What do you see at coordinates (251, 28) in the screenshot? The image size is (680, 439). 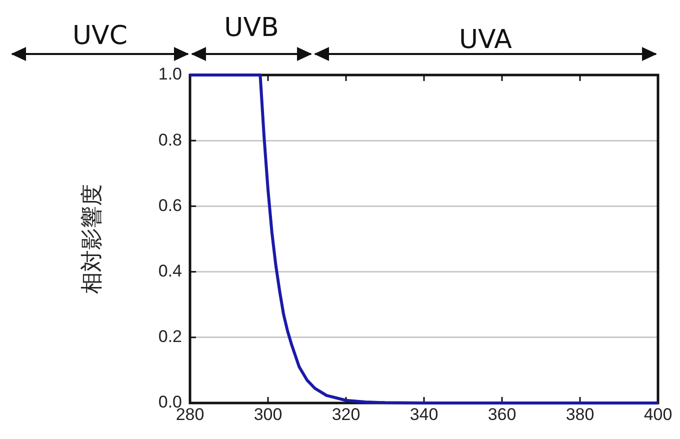 I see `text: UVB` at bounding box center [251, 28].